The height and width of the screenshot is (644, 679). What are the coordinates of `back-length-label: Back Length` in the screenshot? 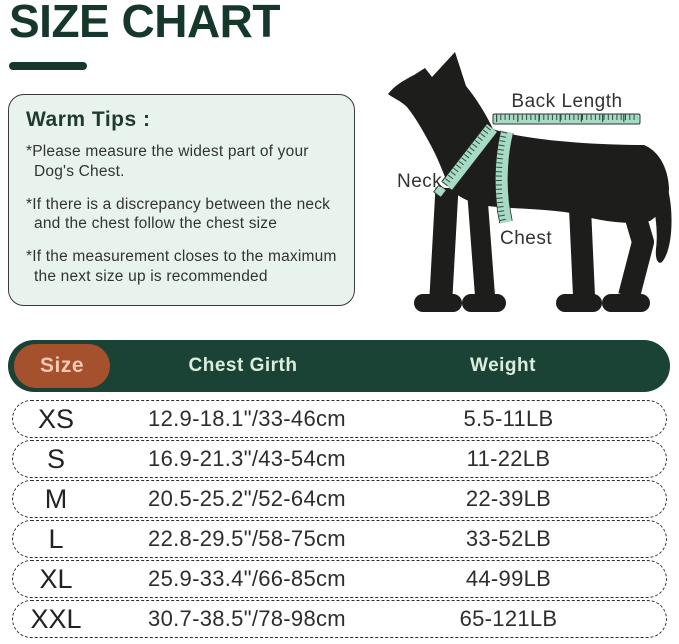 It's located at (566, 101).